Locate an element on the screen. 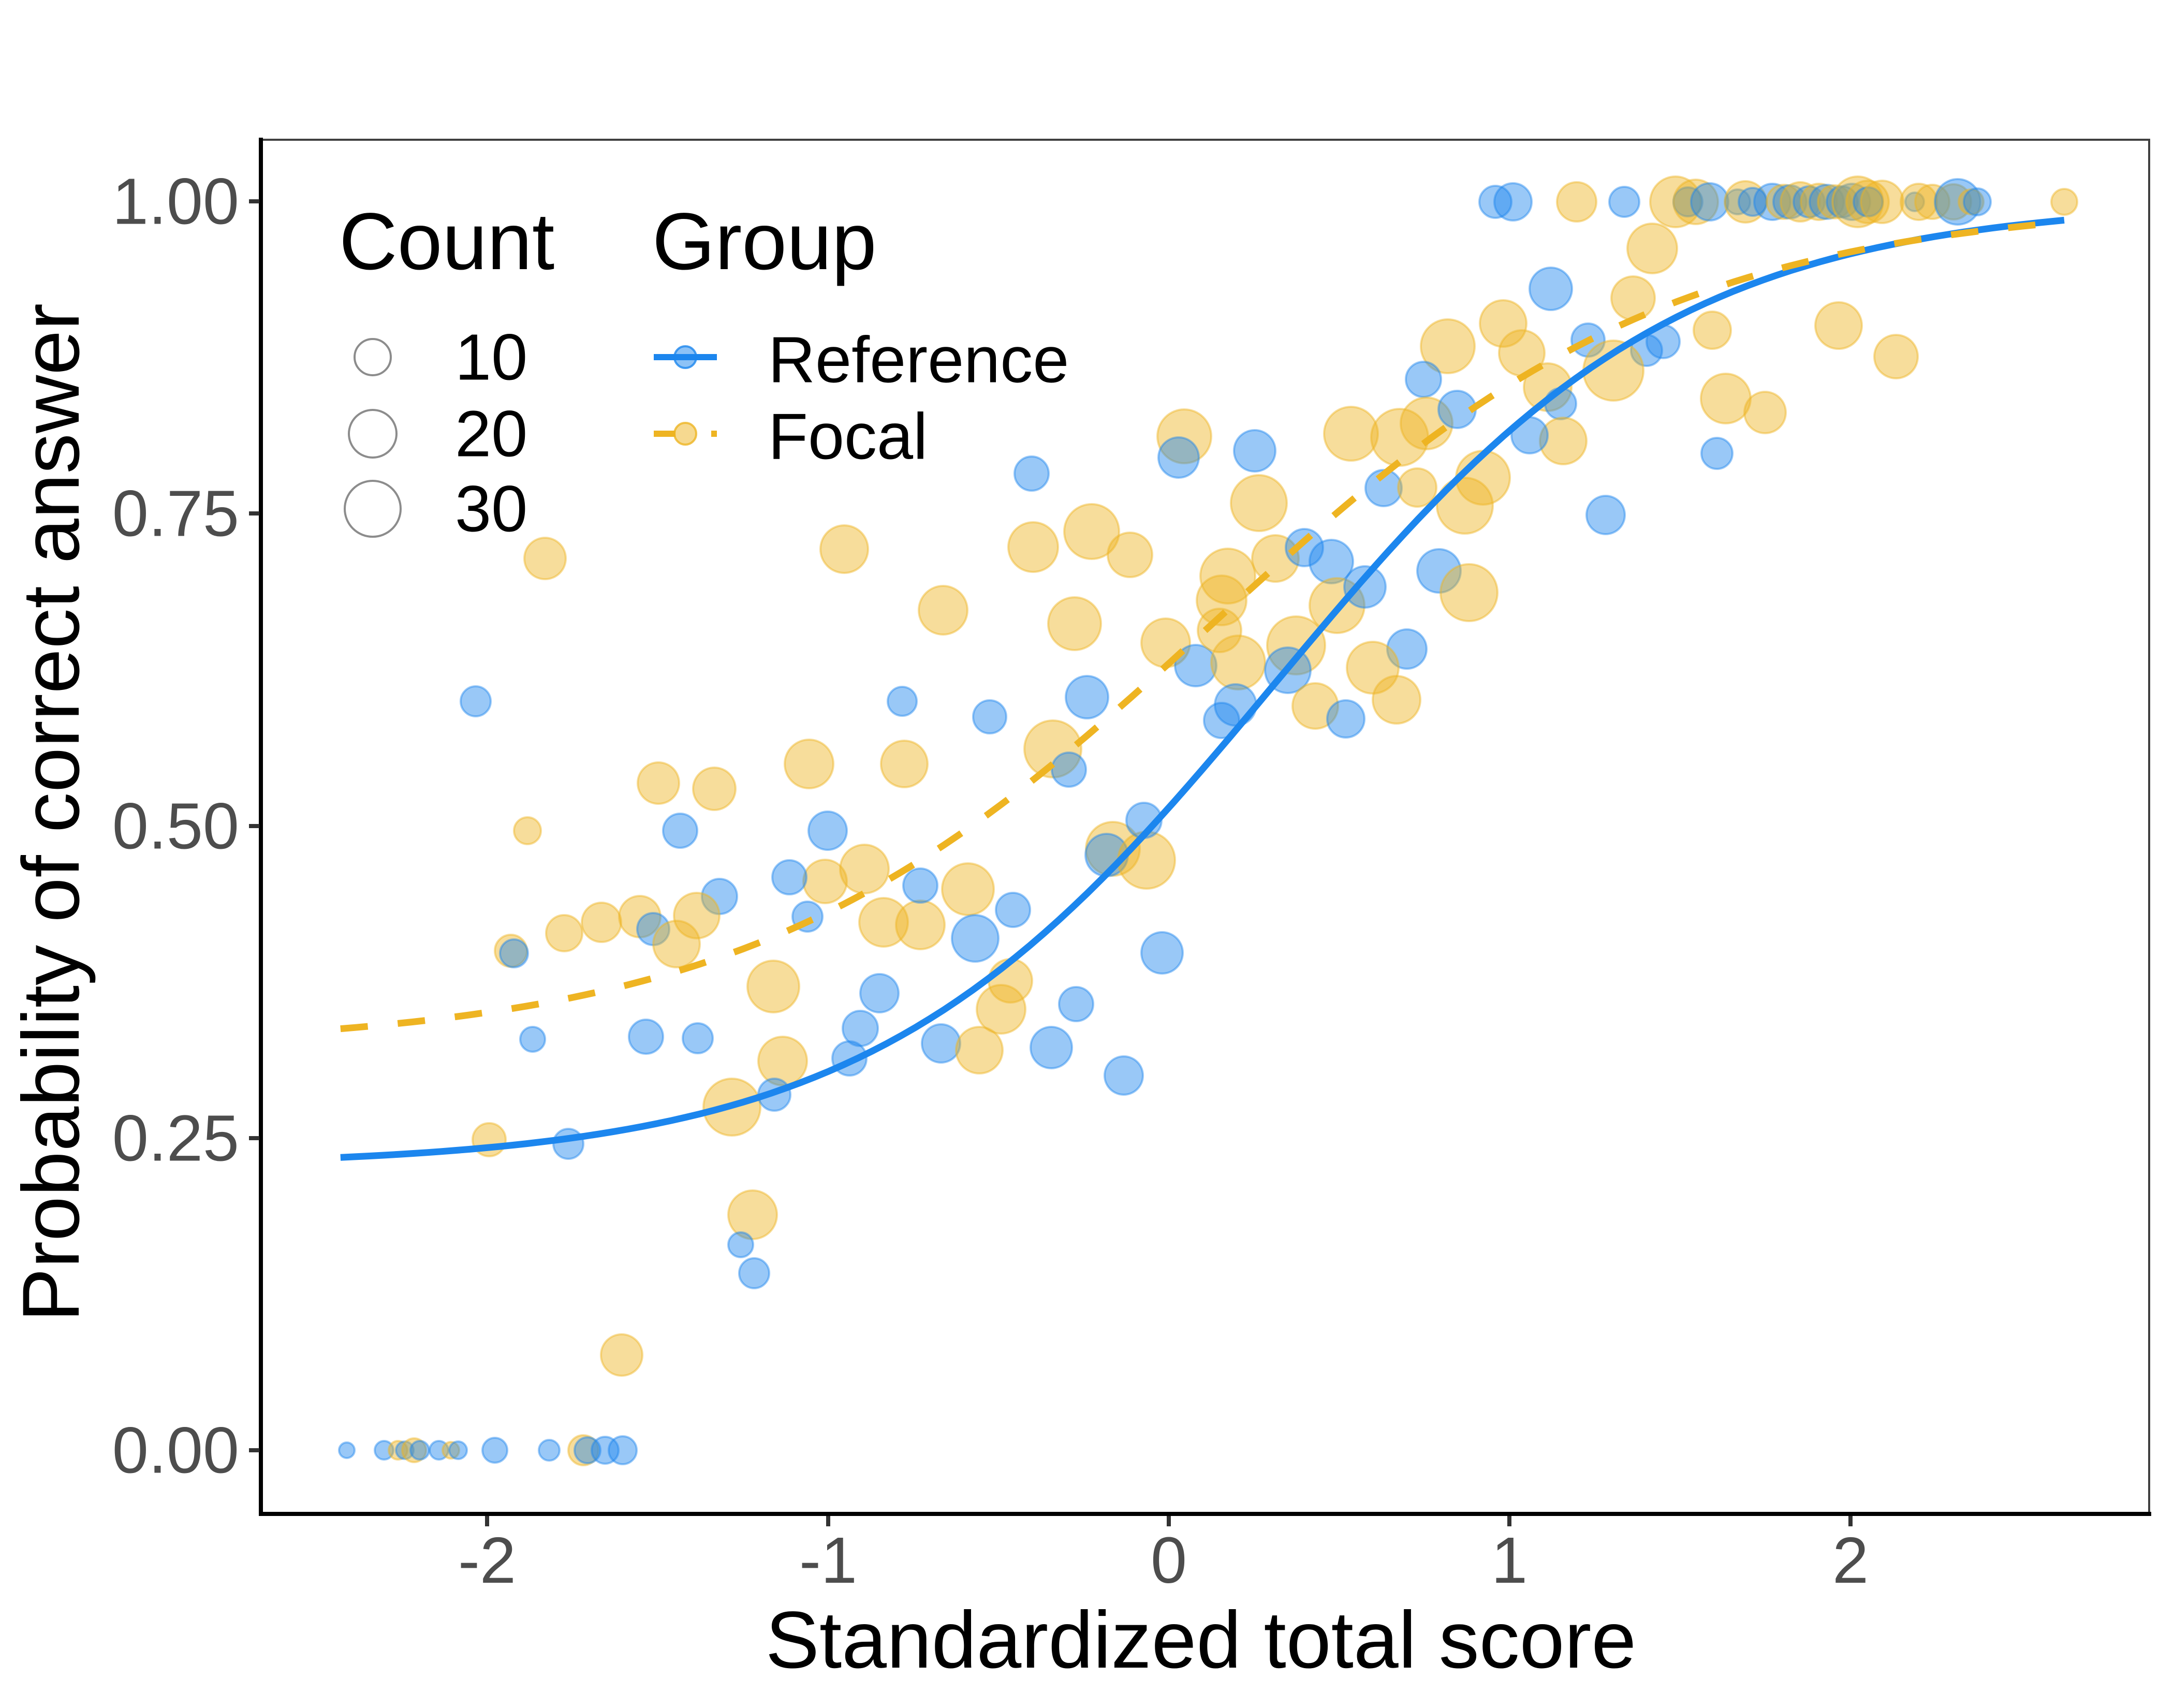  svg-text: 2 is located at coordinates (1850, 1560).